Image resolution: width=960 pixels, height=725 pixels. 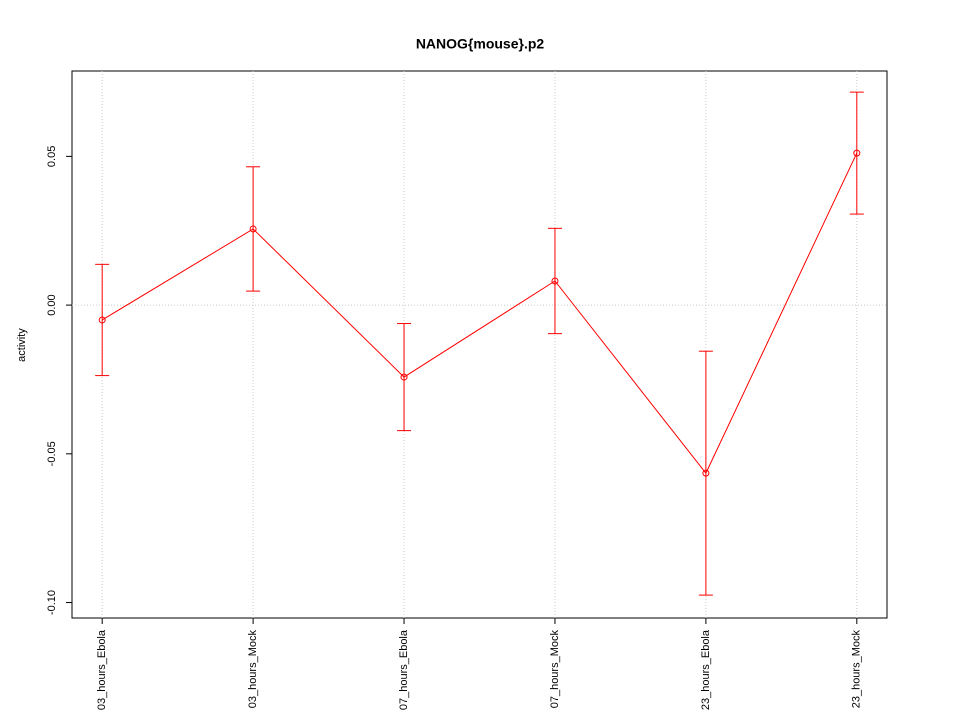 I want to click on chart-title: NANOG{mouse}.p2, so click(x=480, y=44).